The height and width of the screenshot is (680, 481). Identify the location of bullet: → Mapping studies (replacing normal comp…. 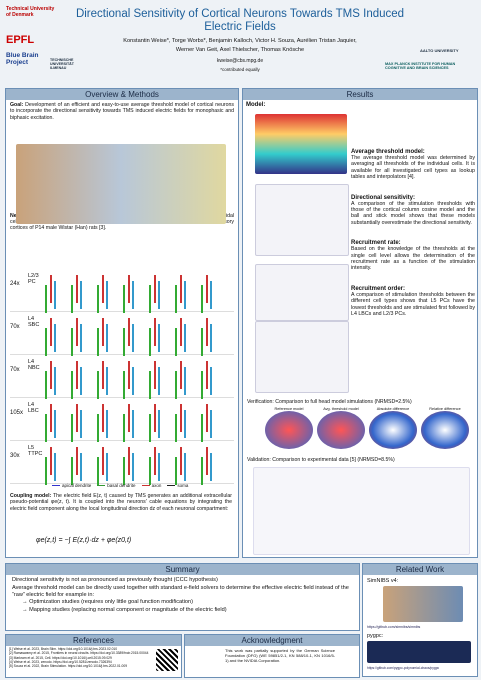
(124, 610).